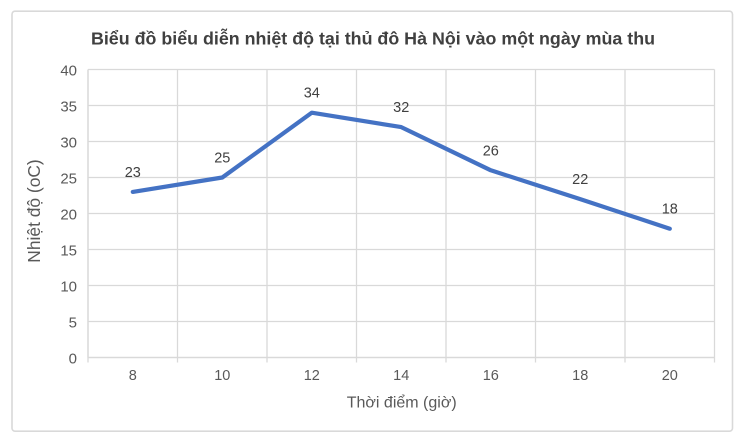 The image size is (753, 447). Describe the element at coordinates (401, 376) in the screenshot. I see `svg-text: 14` at that location.